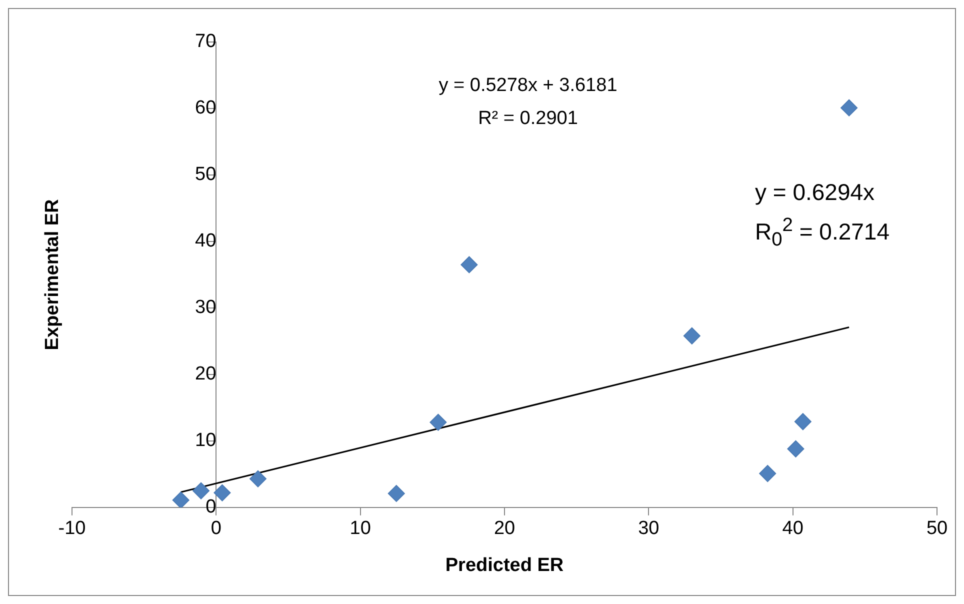 The height and width of the screenshot is (604, 964). Describe the element at coordinates (528, 119) in the screenshot. I see `annotation: R² = 0.2901` at that location.